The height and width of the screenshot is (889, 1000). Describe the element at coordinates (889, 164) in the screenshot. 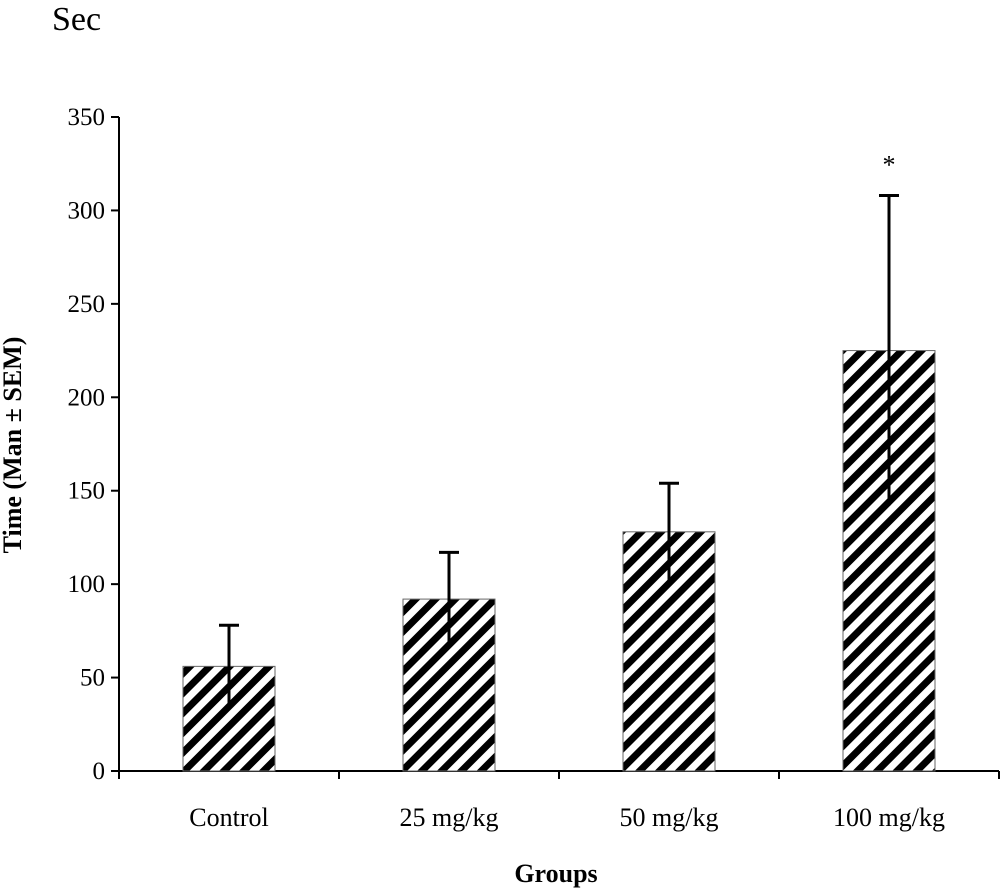

I see `significance-marker: *` at that location.